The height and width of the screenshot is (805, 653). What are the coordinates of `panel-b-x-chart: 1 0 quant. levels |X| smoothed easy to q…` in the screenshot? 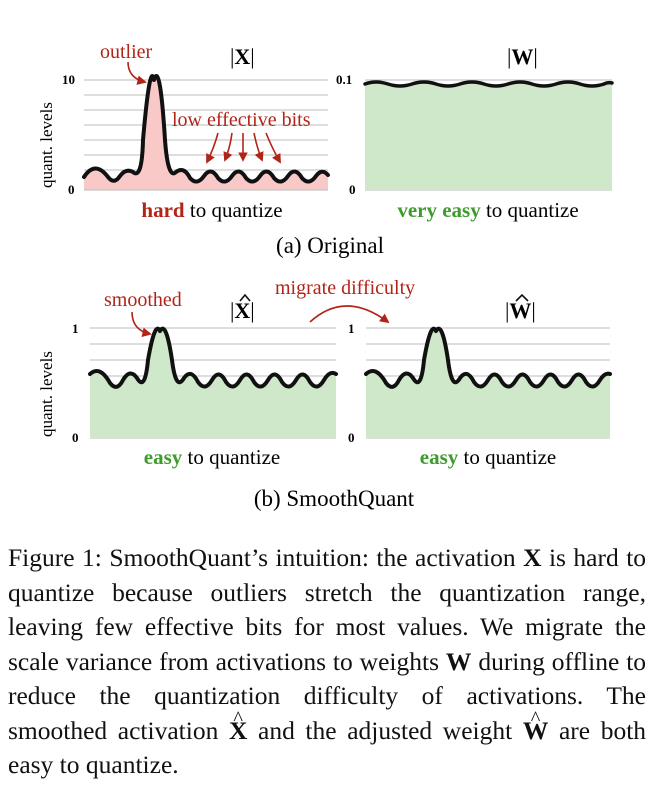 It's located at (187, 379).